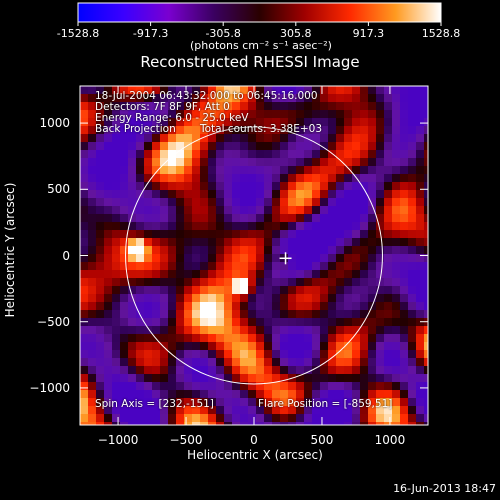 Image resolution: width=500 pixels, height=500 pixels. What do you see at coordinates (441, 33) in the screenshot?
I see `colorbar-tick-label: 1528.8` at bounding box center [441, 33].